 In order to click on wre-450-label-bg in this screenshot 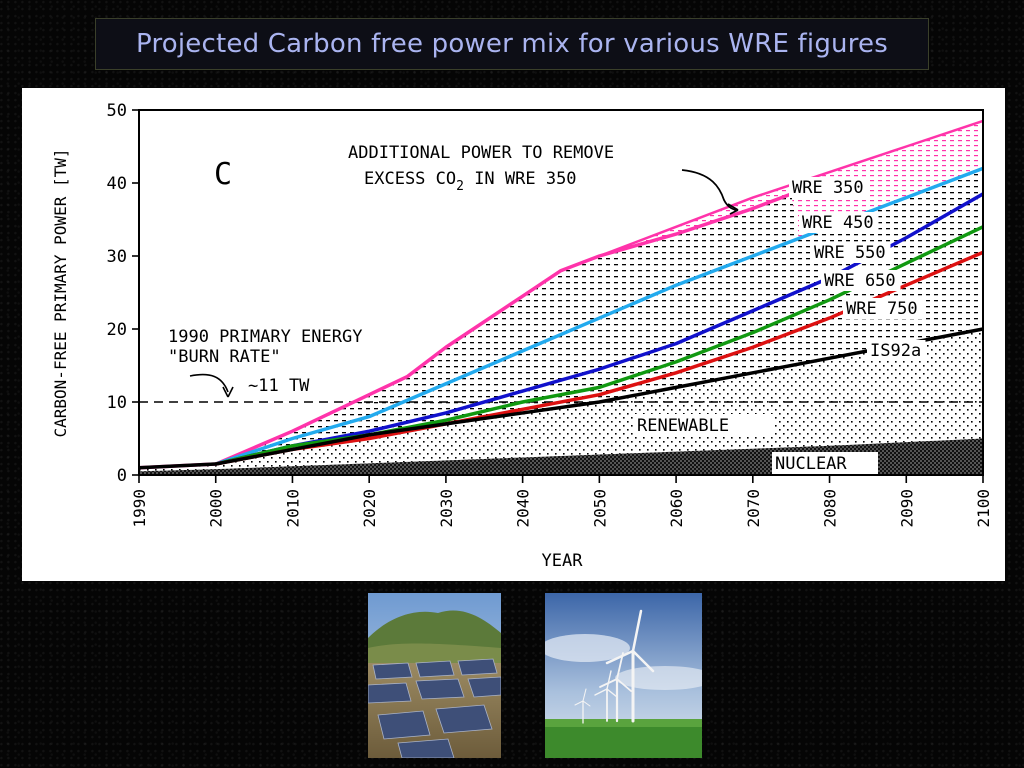, I will do `click(839, 222)`.